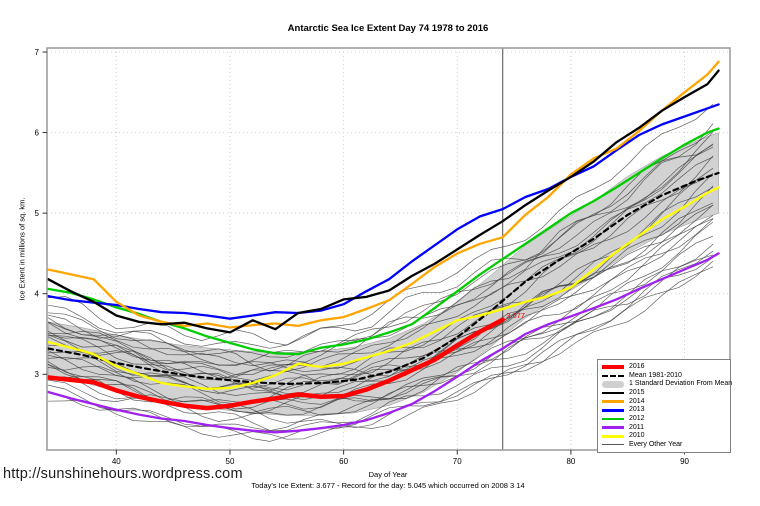 The height and width of the screenshot is (506, 760). Describe the element at coordinates (684, 461) in the screenshot. I see `x-tick-label-90: 90` at that location.